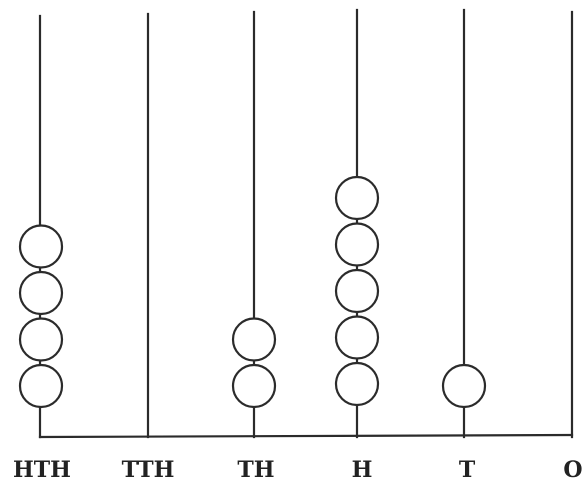 The height and width of the screenshot is (485, 588). Describe the element at coordinates (467, 470) in the screenshot. I see `place-label-t: T` at that location.